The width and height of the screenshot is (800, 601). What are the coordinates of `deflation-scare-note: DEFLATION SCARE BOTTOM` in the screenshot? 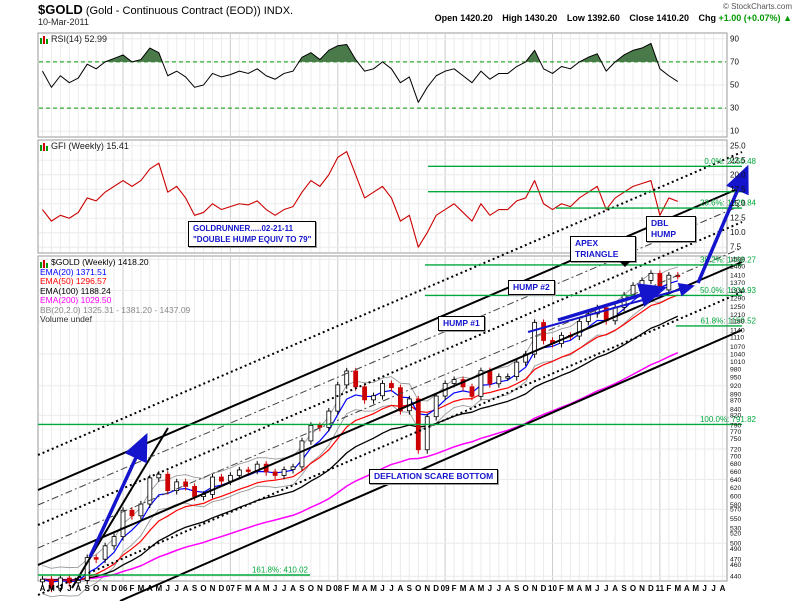 It's located at (434, 476).